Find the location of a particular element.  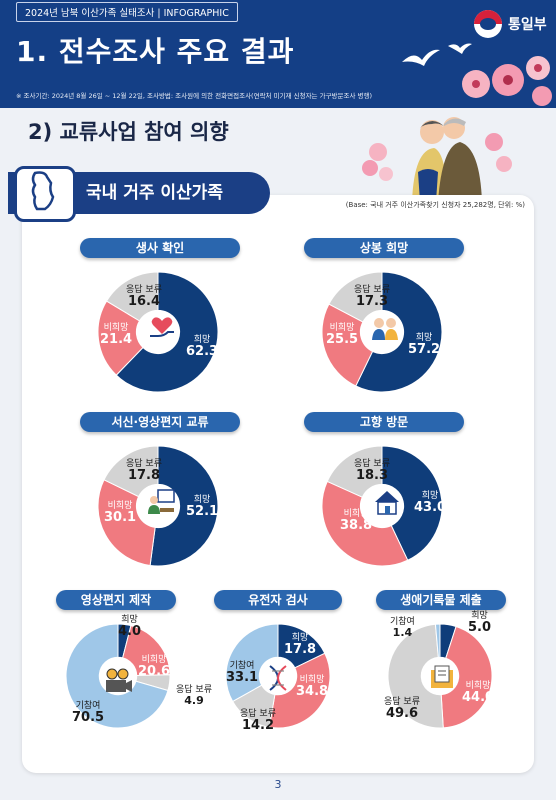

label-video-participated: 기참여 70.5 is located at coordinates (88, 713).